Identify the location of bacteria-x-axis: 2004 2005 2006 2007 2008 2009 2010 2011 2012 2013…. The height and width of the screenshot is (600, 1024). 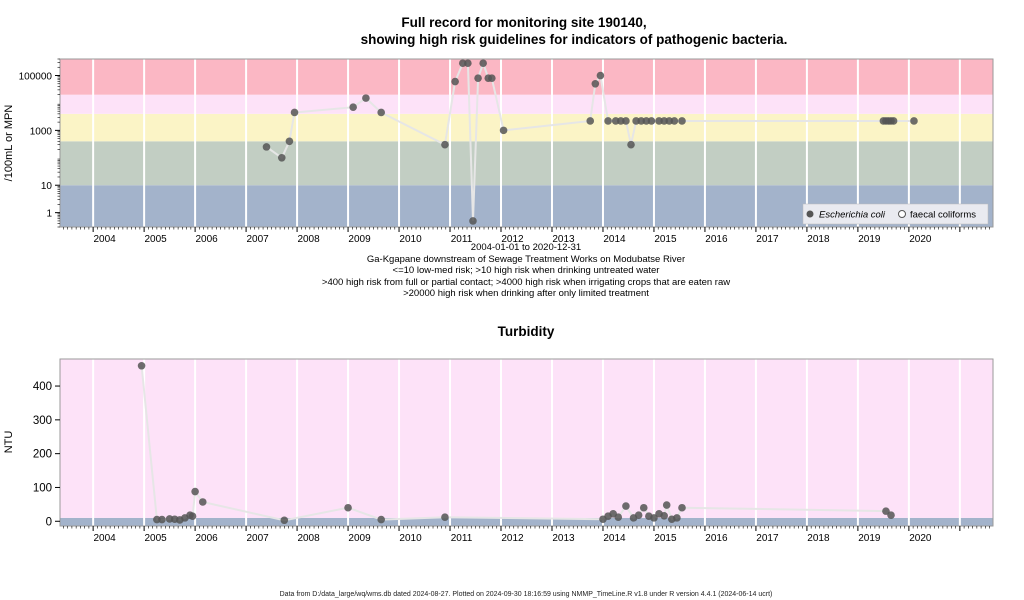
(526, 236).